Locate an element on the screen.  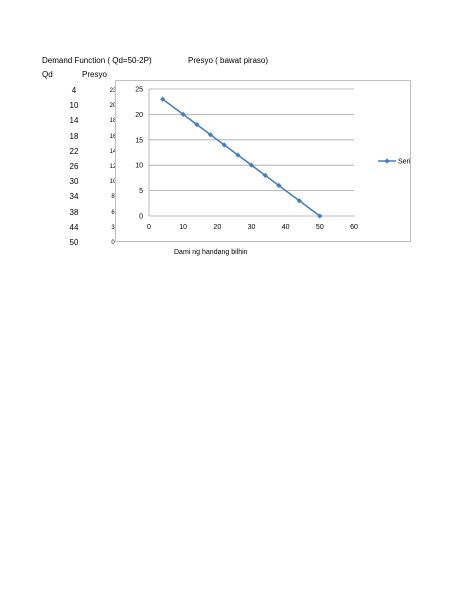
x-tick-label: 50 is located at coordinates (320, 227).